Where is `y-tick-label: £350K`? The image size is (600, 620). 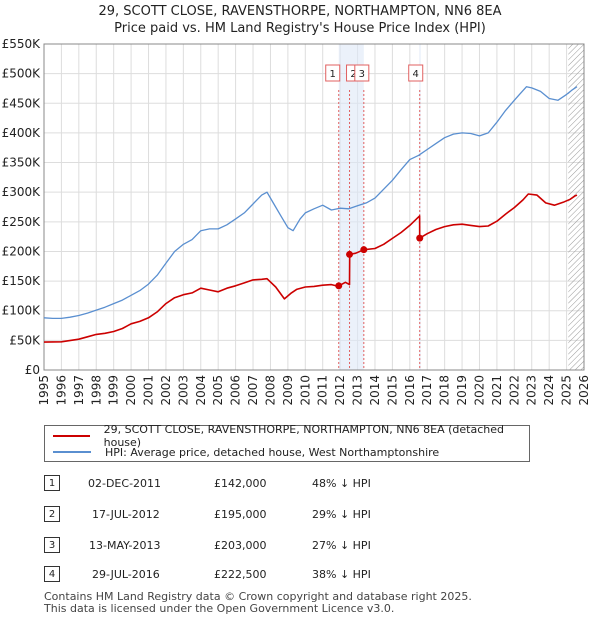
y-tick-label: £350K is located at coordinates (22, 163).